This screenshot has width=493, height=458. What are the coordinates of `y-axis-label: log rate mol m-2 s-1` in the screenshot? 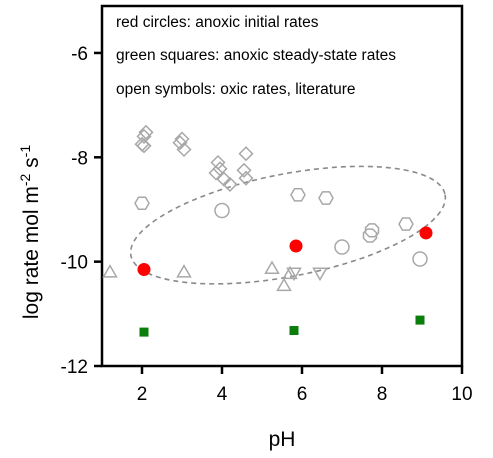 It's located at (30, 232).